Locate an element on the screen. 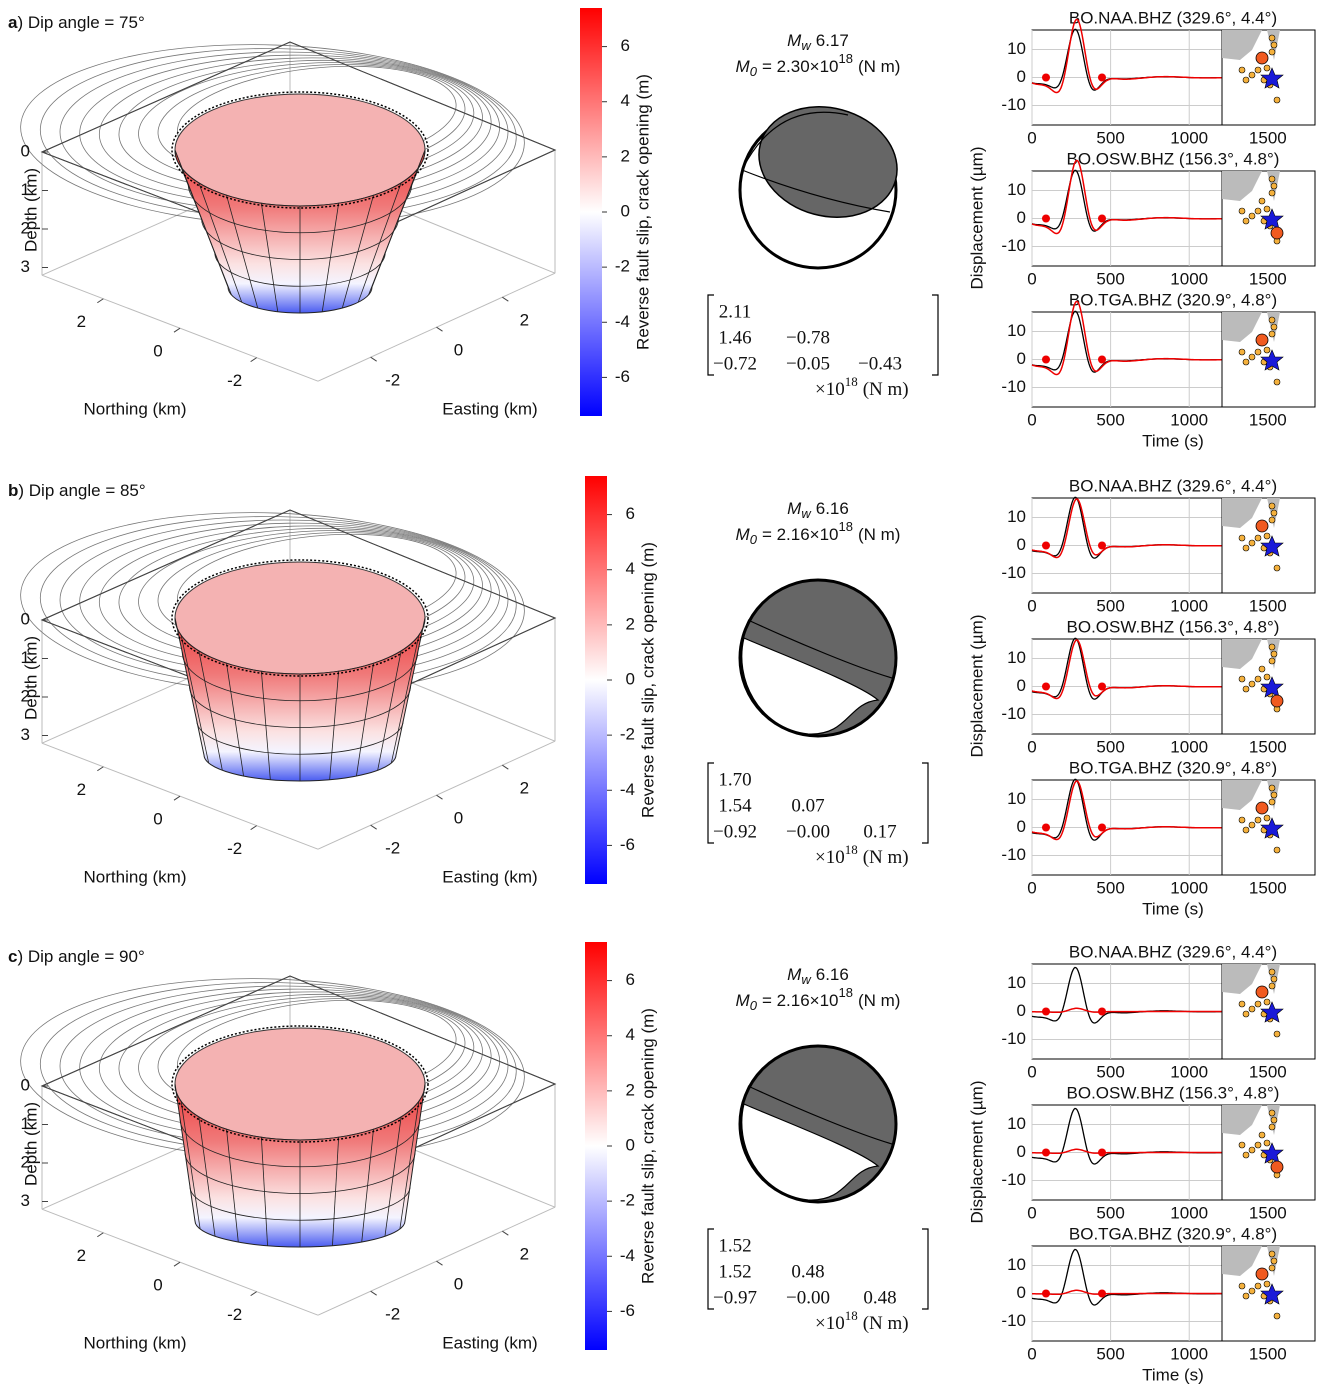  colorbar-tick-label: -6 is located at coordinates (627, 844).